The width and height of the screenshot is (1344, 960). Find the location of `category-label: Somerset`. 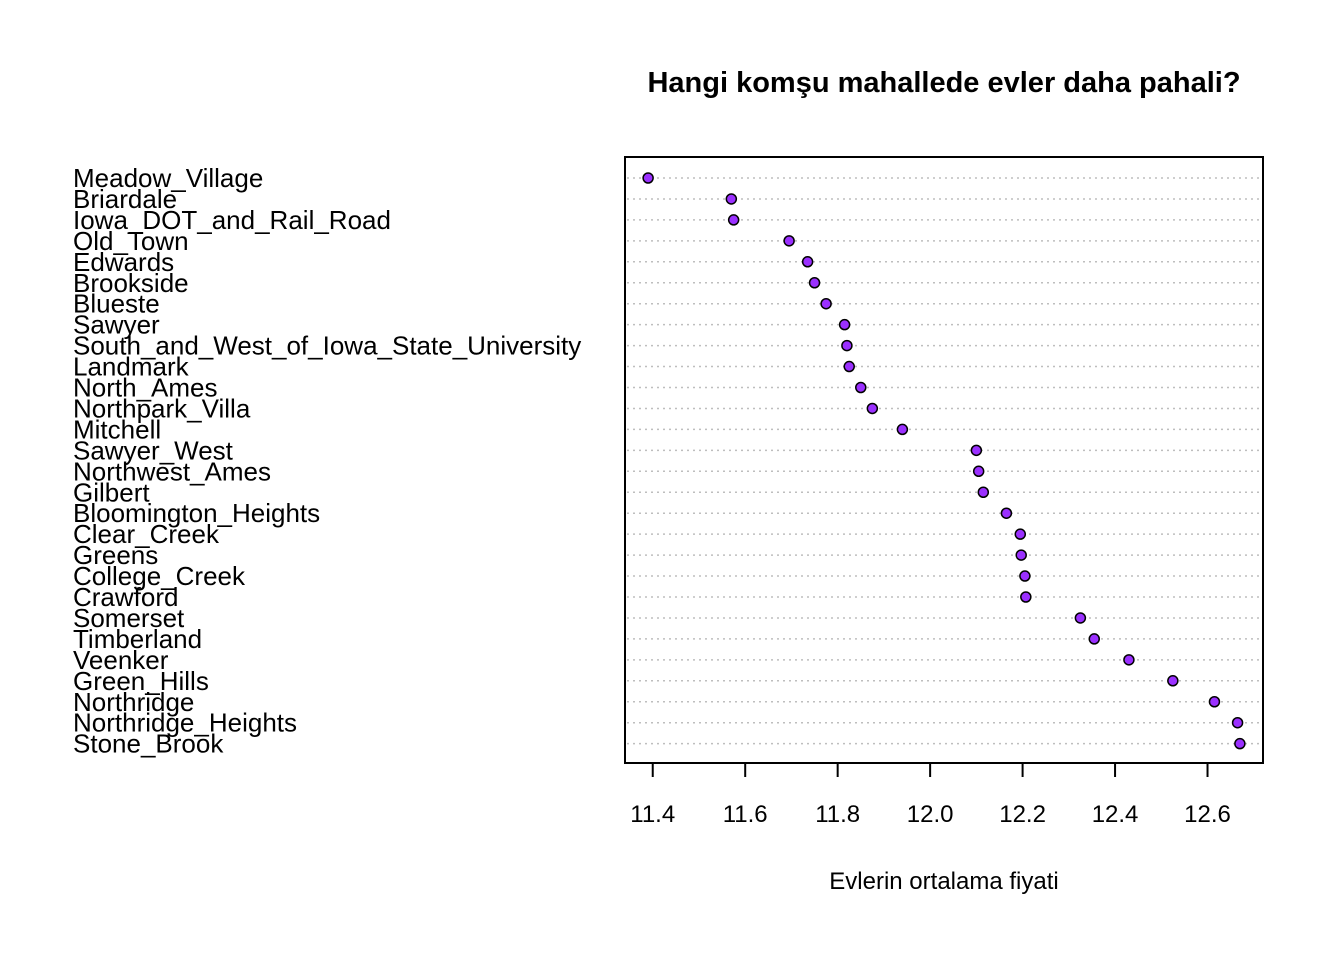

category-label: Somerset is located at coordinates (129, 618).